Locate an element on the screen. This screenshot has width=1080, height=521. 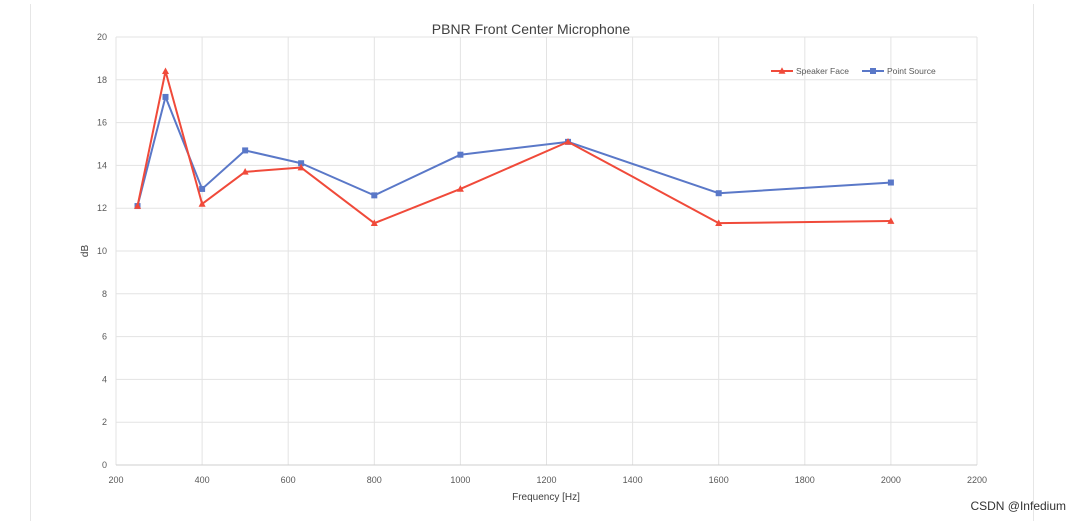
x-tick-label: 400 is located at coordinates (202, 480).